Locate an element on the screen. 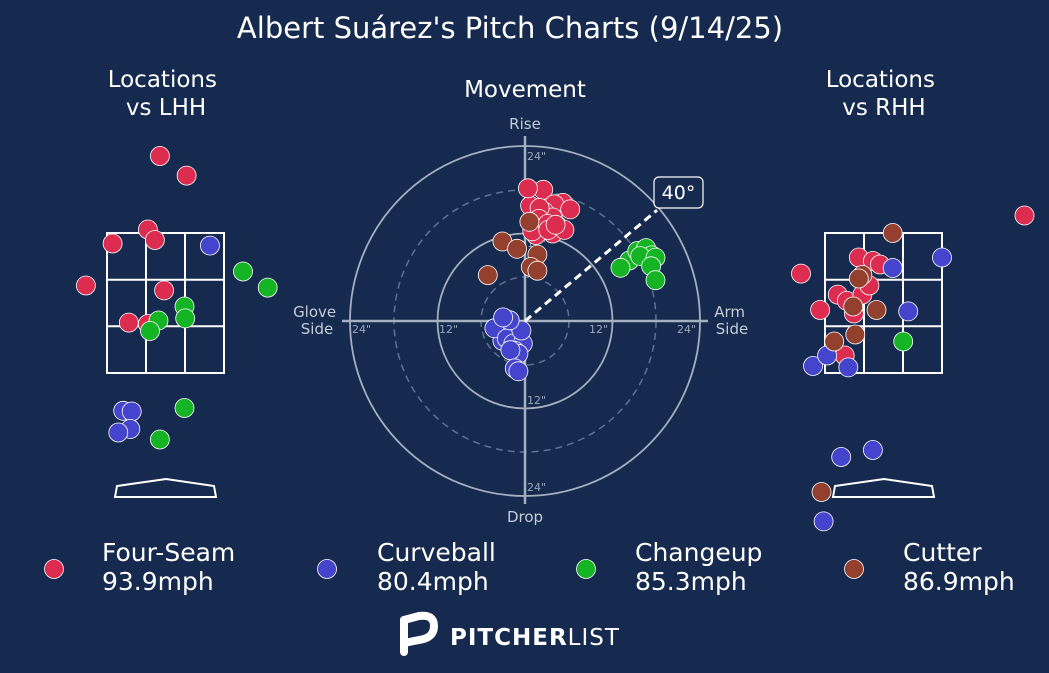  legend-speed-cutter: 86.9mph is located at coordinates (959, 581).